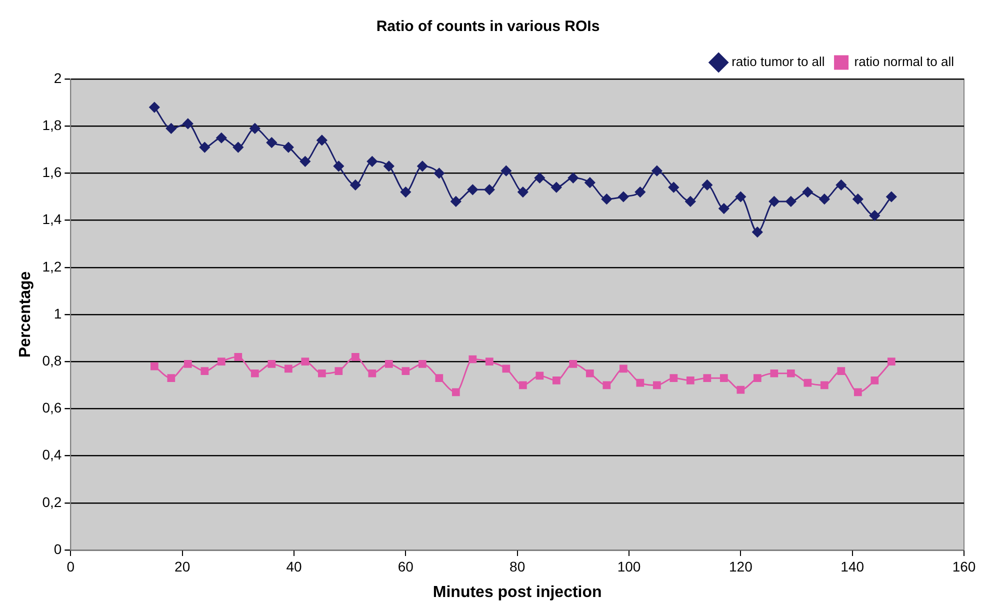  What do you see at coordinates (406, 566) in the screenshot?
I see `x-tick-label: 60` at bounding box center [406, 566].